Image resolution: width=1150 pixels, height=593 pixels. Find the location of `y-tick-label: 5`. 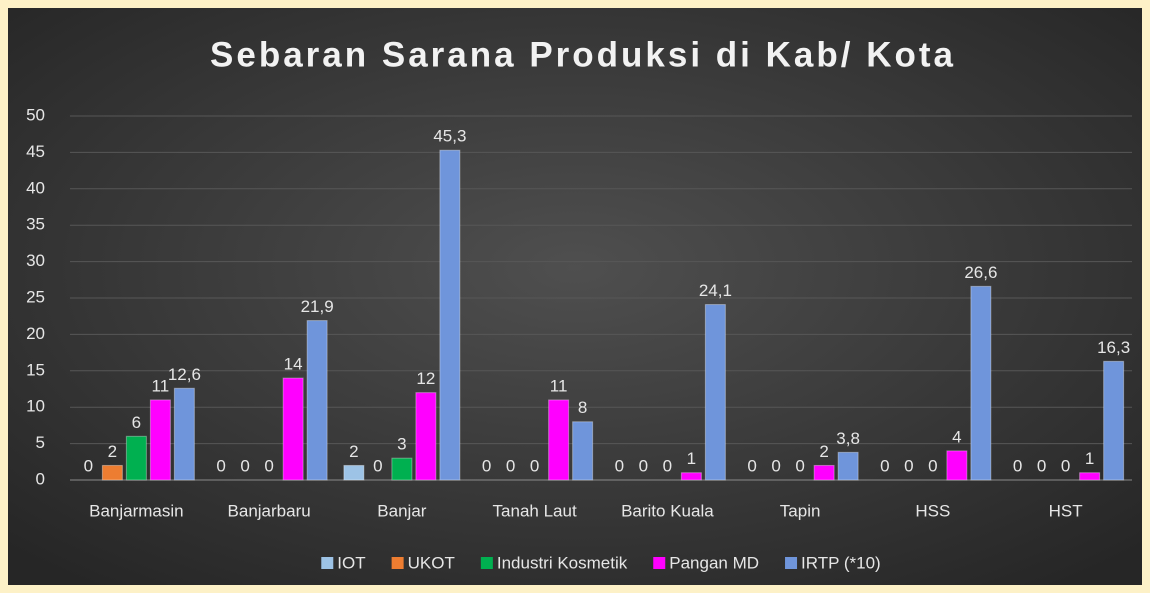

y-tick-label: 5 is located at coordinates (40, 442).